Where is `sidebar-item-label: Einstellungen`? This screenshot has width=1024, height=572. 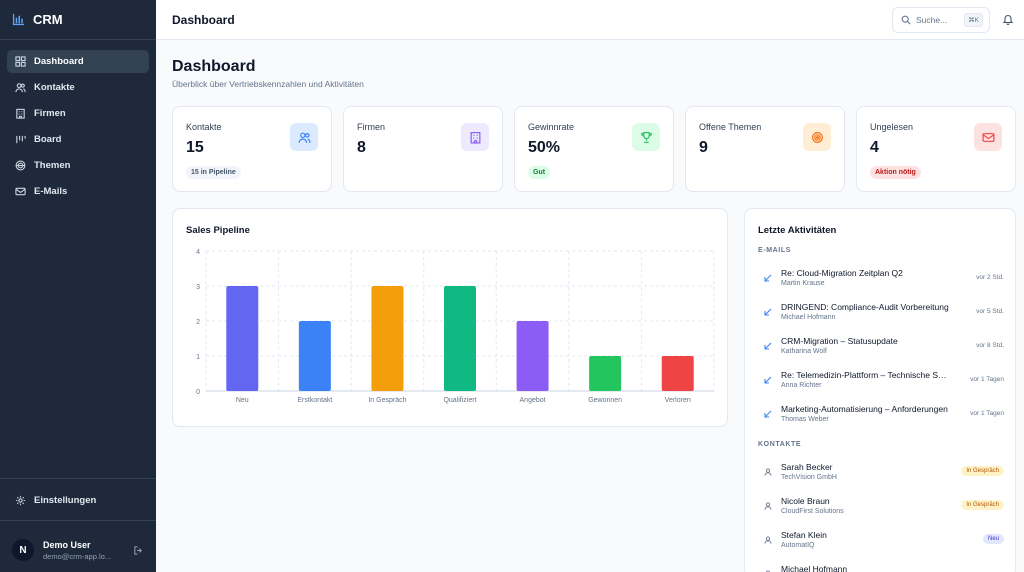
sidebar-item-label: Einstellungen is located at coordinates (65, 500).